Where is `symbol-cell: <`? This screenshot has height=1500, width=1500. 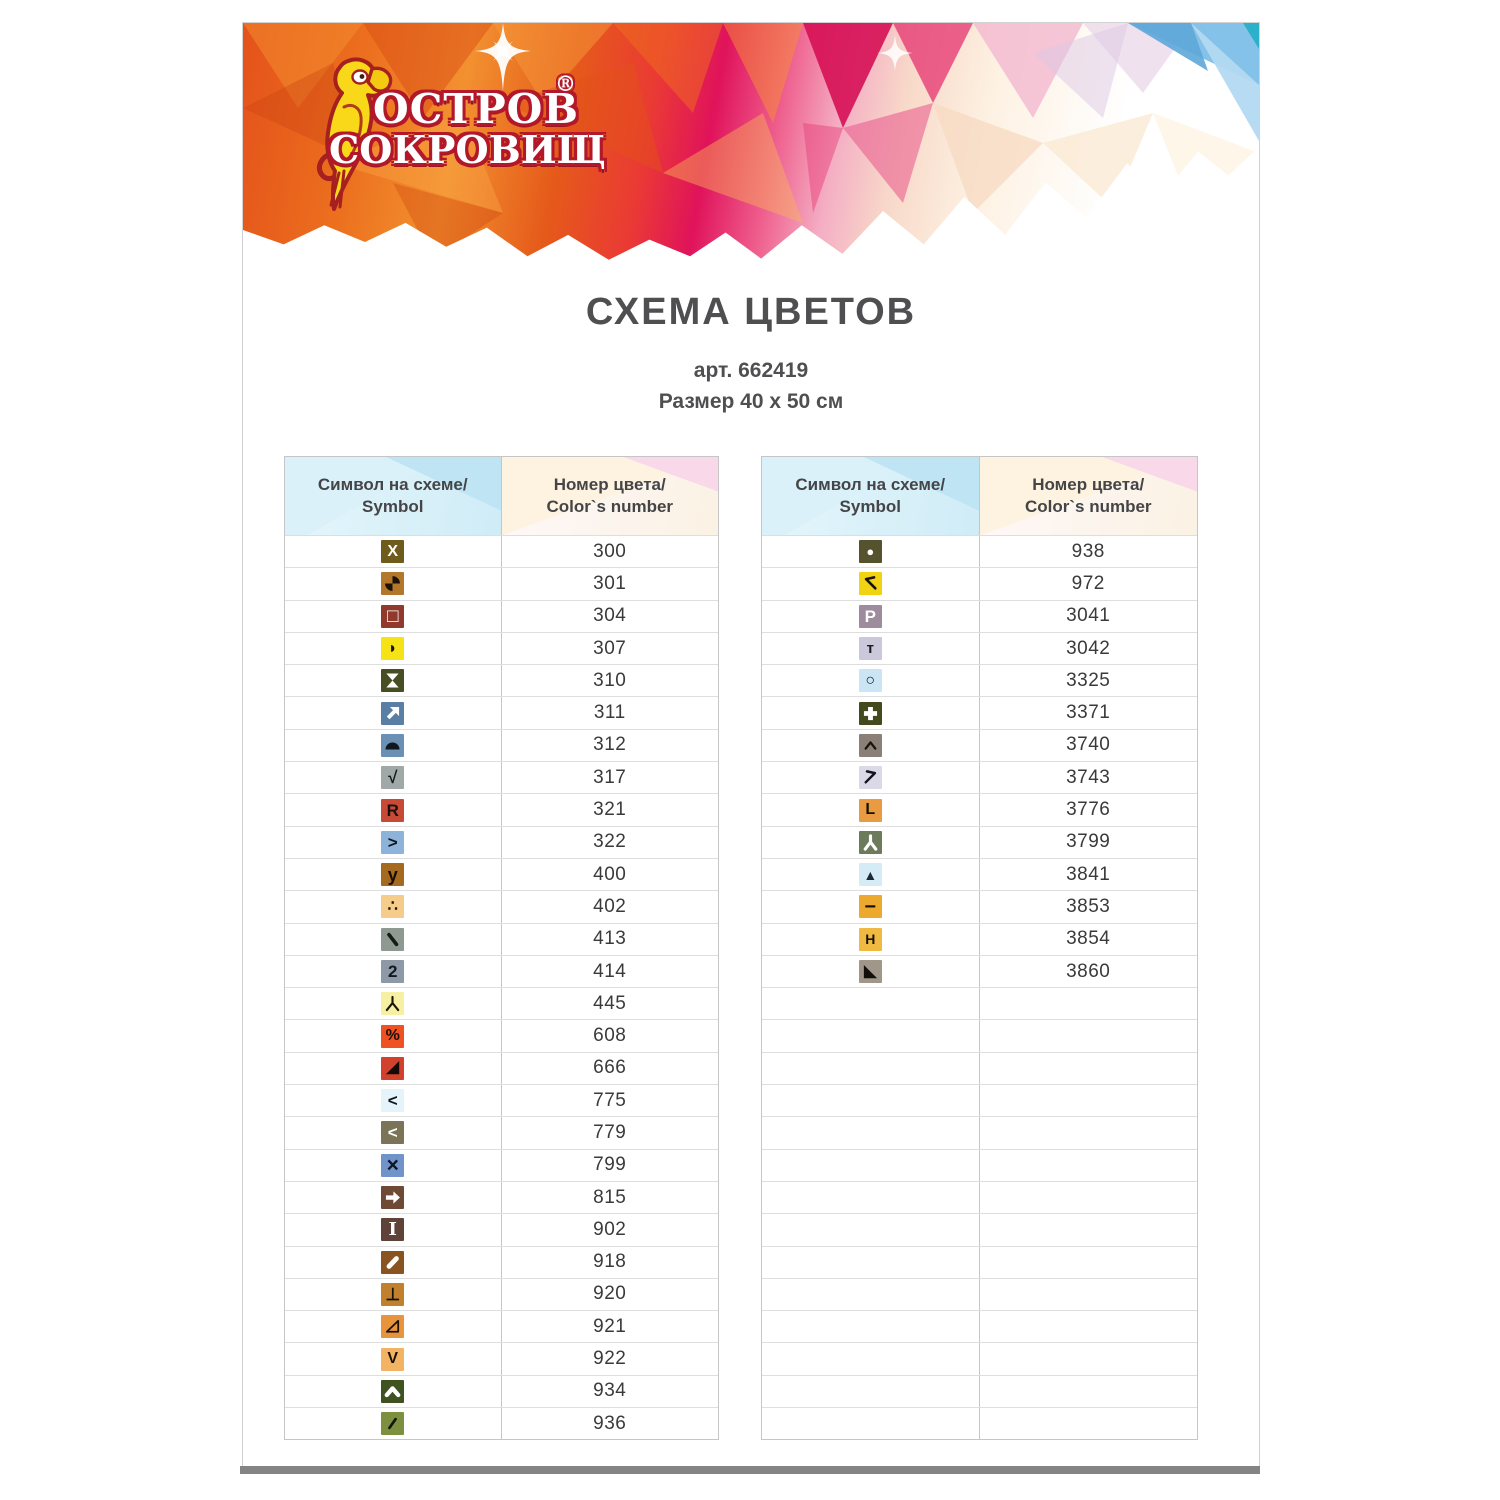 symbol-cell: < is located at coordinates (393, 1101).